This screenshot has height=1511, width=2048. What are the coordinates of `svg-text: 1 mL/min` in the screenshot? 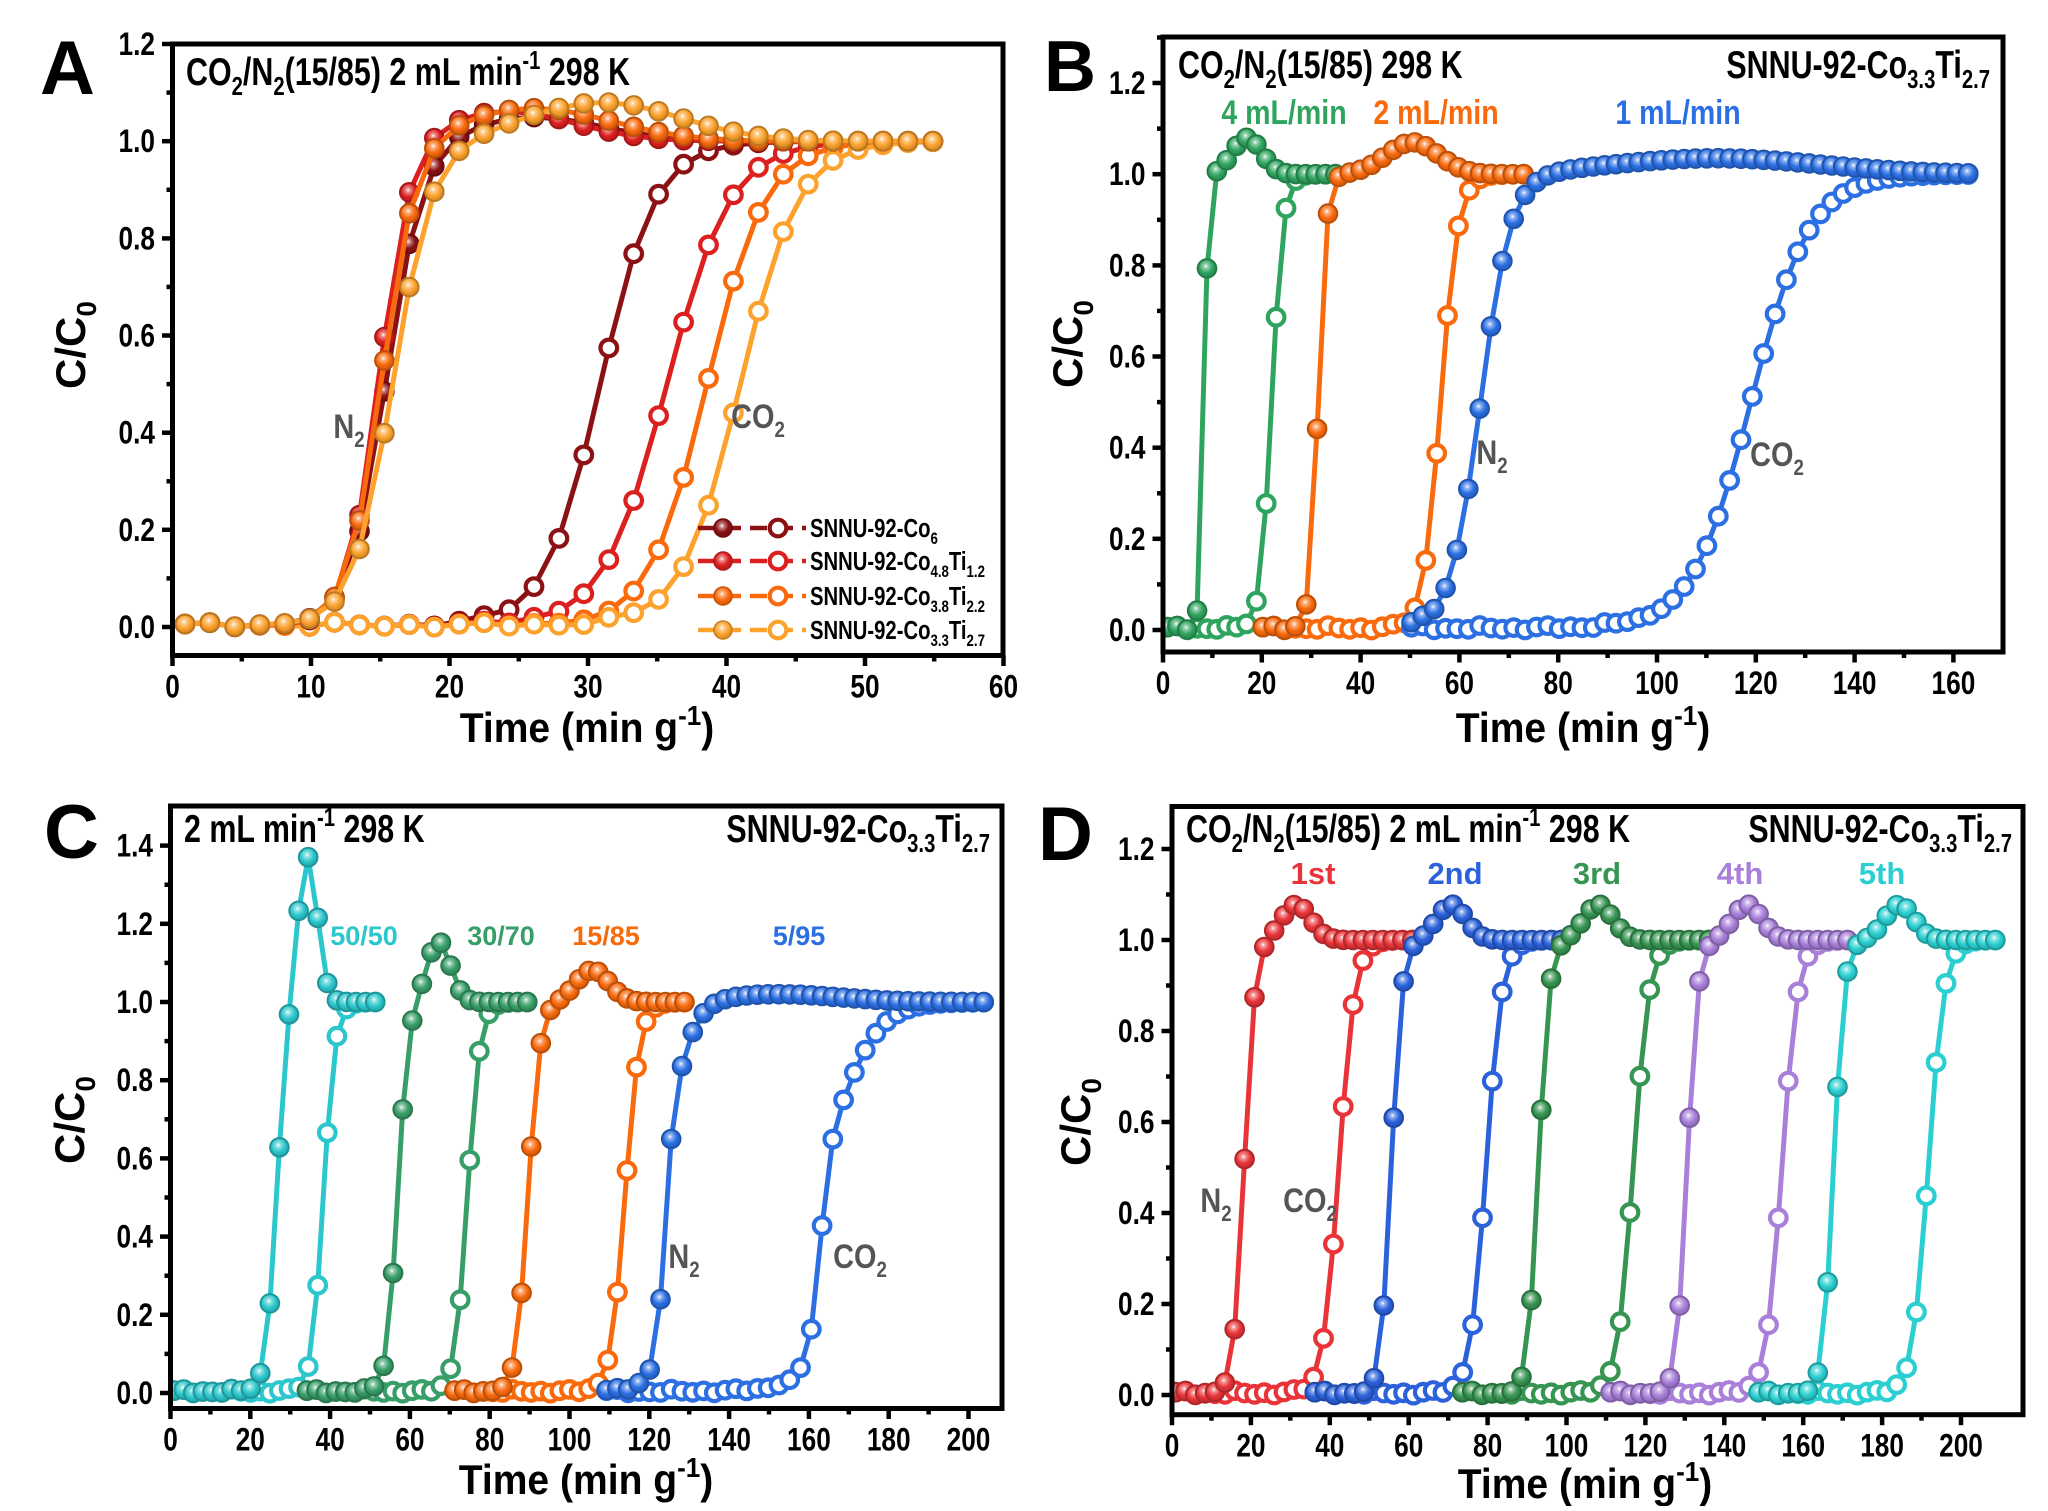 It's located at (1677, 113).